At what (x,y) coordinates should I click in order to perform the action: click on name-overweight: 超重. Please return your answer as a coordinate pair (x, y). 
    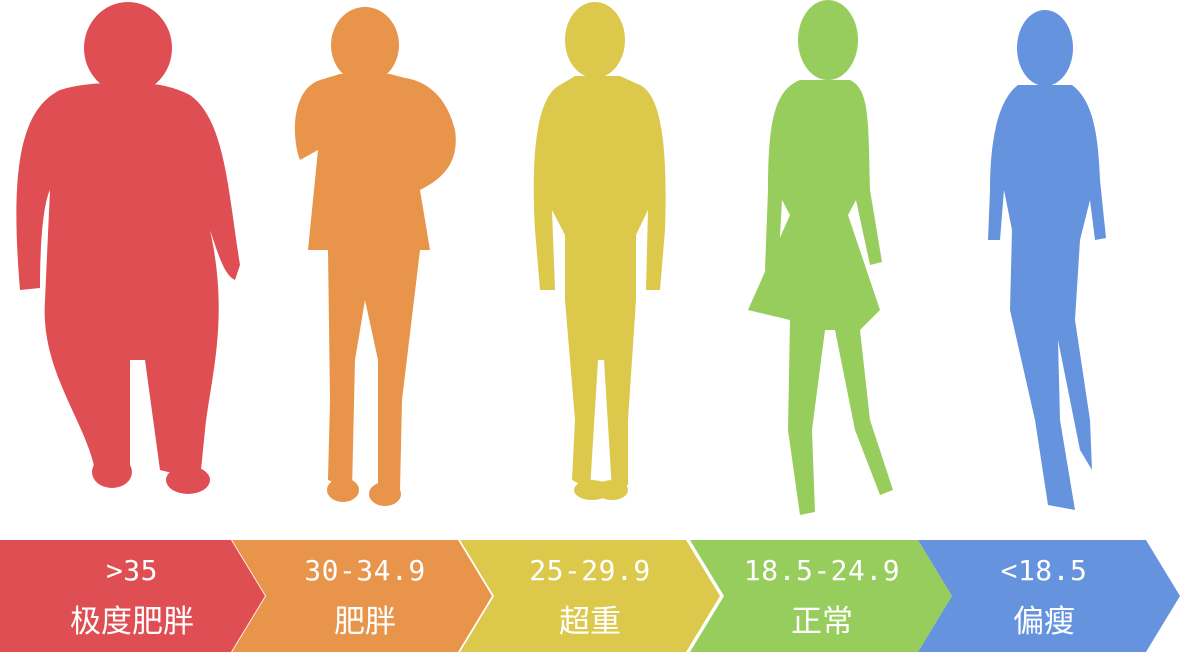
    Looking at the image, I should click on (590, 622).